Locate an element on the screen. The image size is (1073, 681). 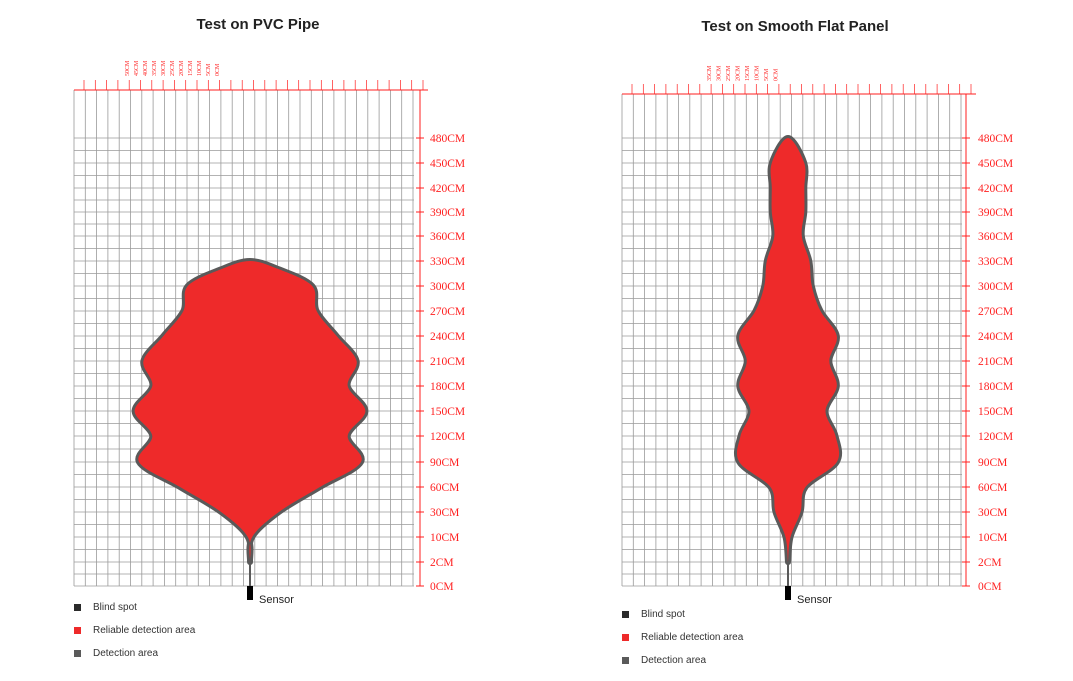
chart-title-flat-panel: Test on Smooth Flat Panel is located at coordinates (795, 26).